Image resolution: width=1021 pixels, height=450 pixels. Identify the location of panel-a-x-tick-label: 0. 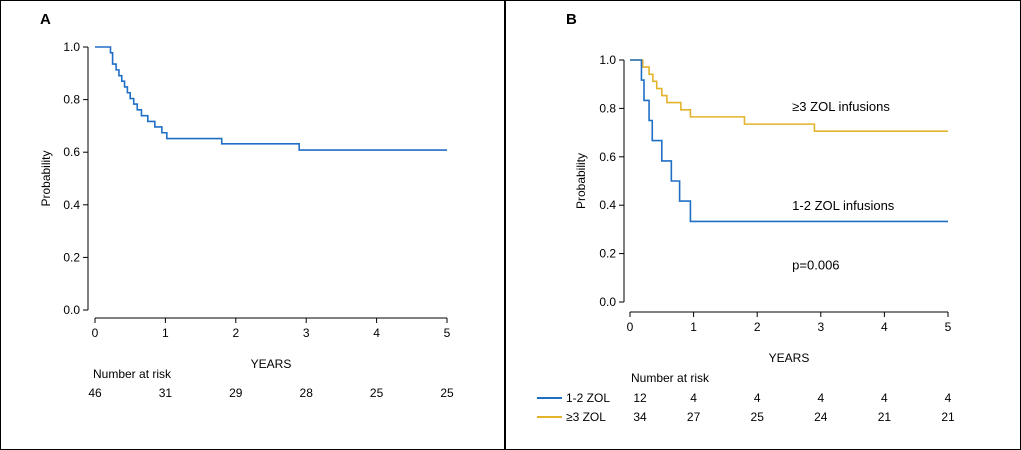
(95, 333).